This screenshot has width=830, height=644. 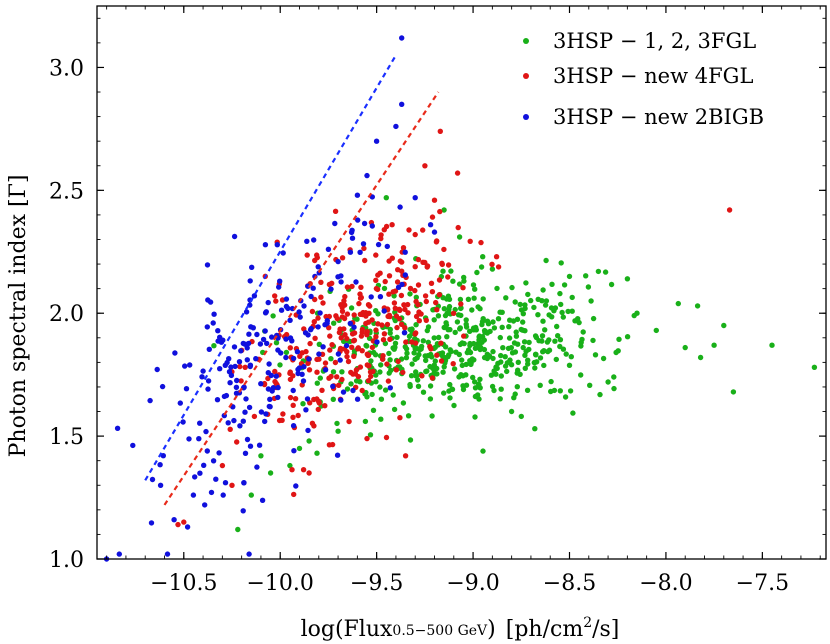 What do you see at coordinates (526, 76) in the screenshot?
I see `legend-marker-red` at bounding box center [526, 76].